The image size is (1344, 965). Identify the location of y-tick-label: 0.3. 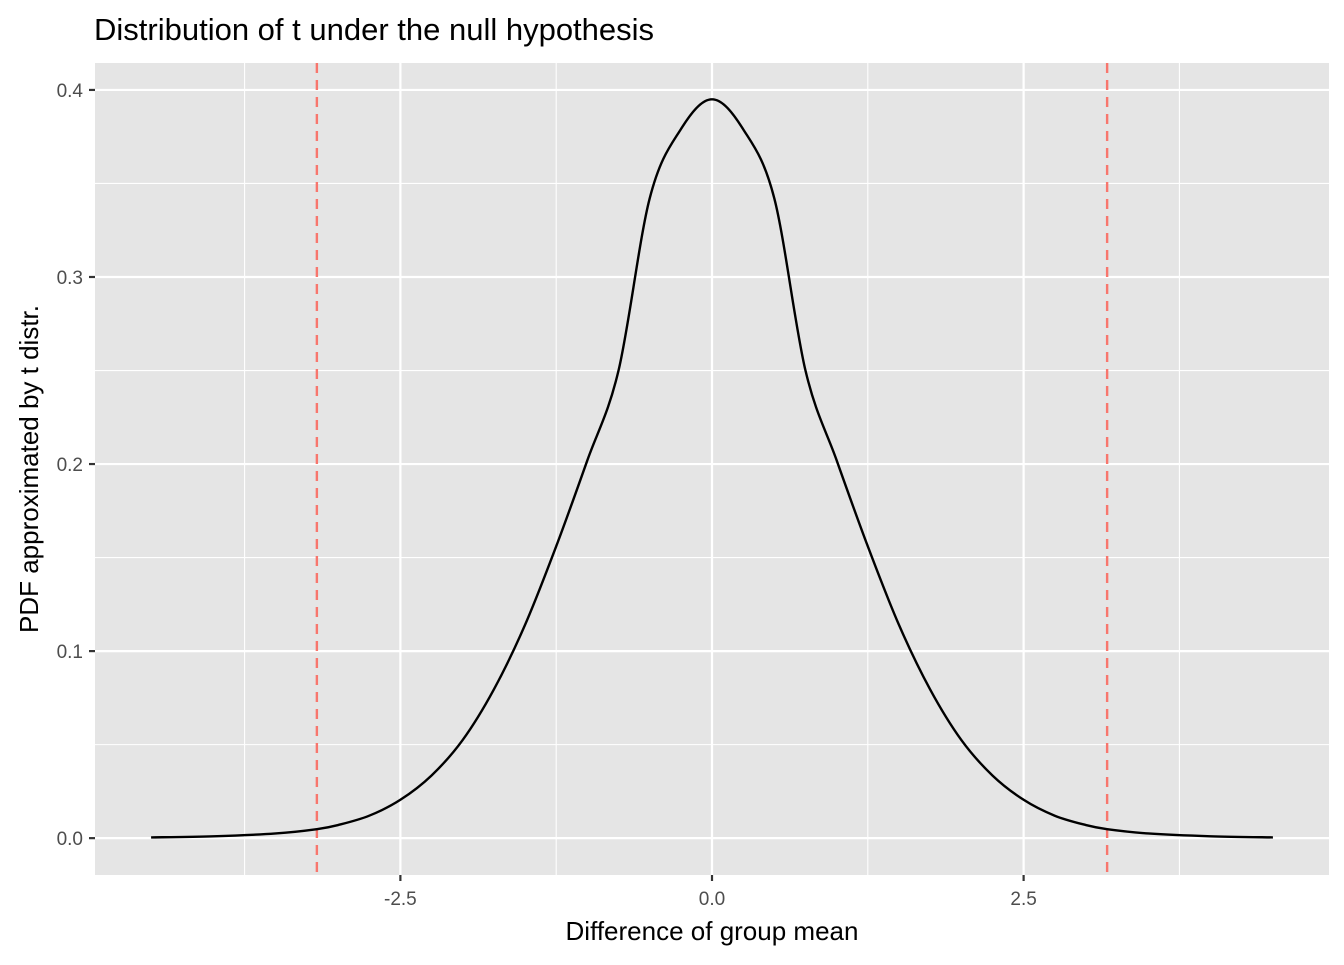
(70, 278).